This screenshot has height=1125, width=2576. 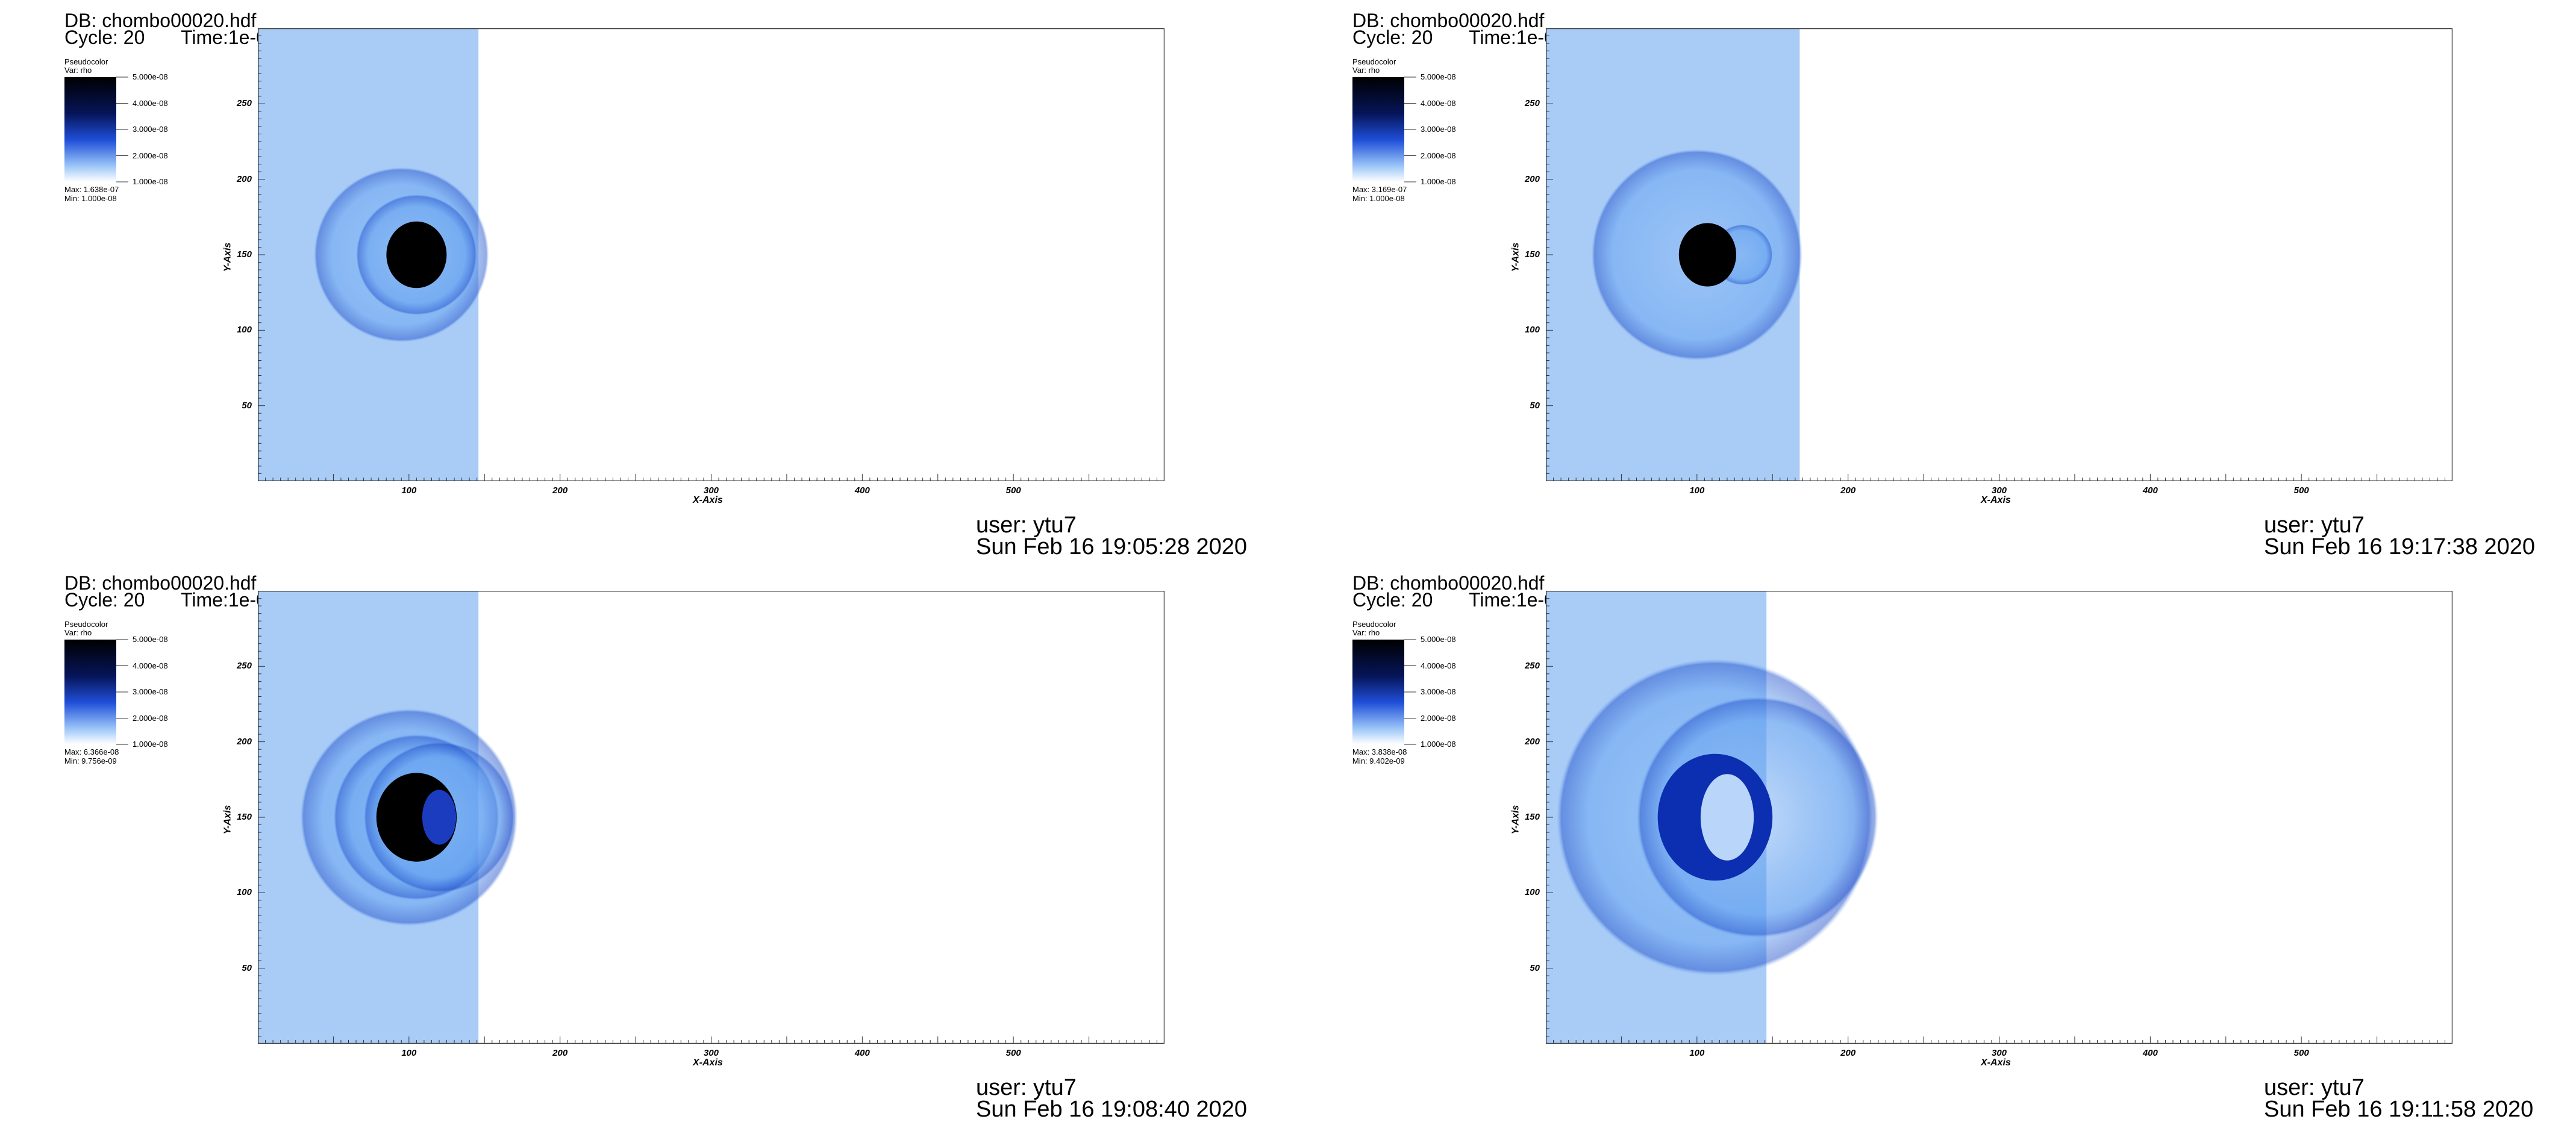 What do you see at coordinates (1112, 546) in the screenshot?
I see `timestamp-label: Sun Feb 16 19:05:28 2020` at bounding box center [1112, 546].